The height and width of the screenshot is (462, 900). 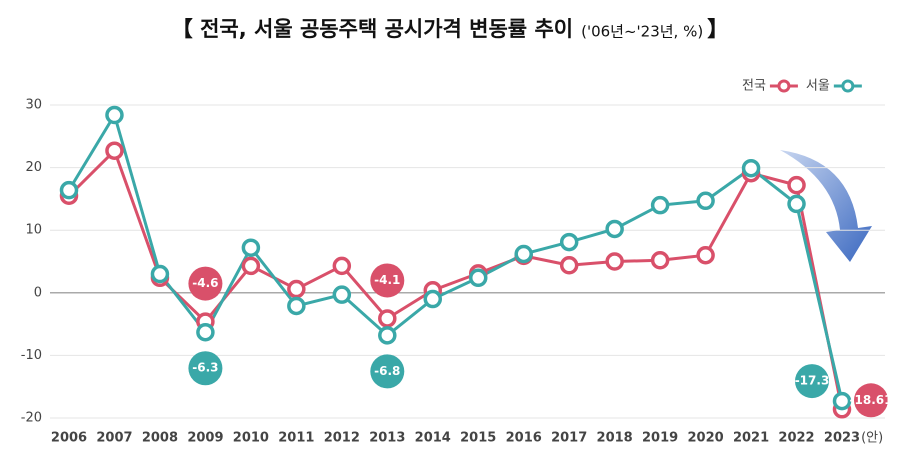 What do you see at coordinates (478, 438) in the screenshot?
I see `x-tick-label: 2015` at bounding box center [478, 438].